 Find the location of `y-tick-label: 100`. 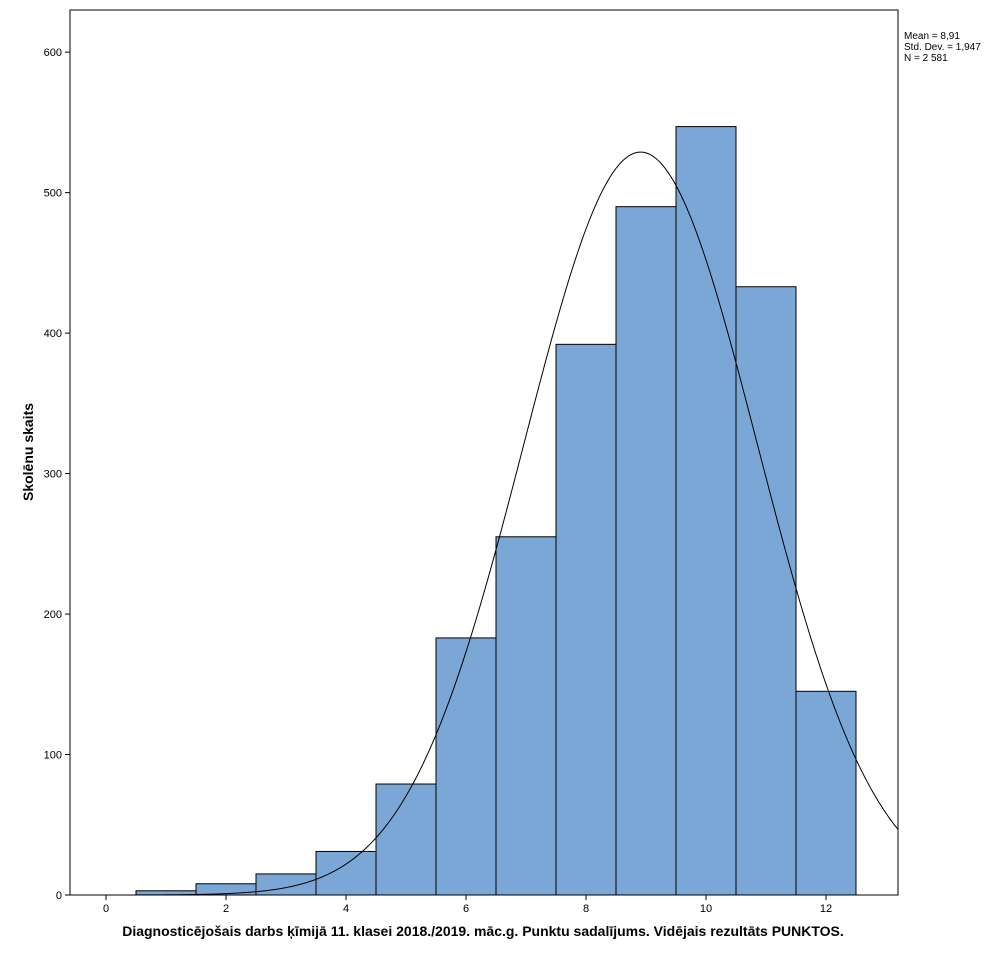

y-tick-label: 100 is located at coordinates (53, 756).